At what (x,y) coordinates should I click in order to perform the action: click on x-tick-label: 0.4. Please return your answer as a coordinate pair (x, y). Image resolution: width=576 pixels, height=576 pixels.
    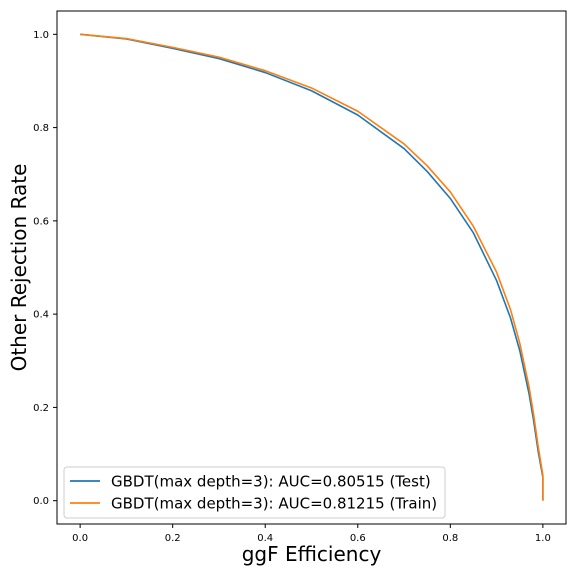
    Looking at the image, I should click on (265, 538).